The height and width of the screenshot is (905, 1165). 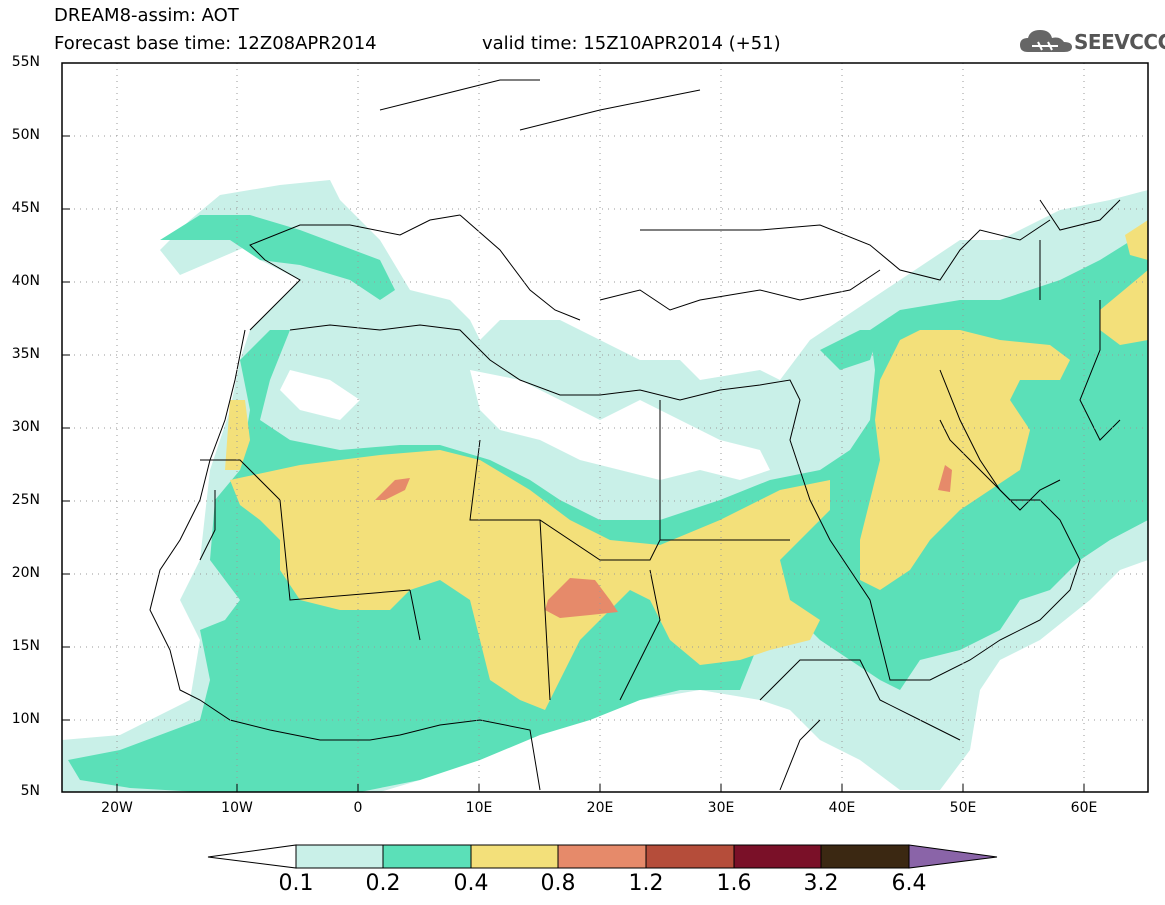 I want to click on lat-label: 30N, so click(x=25, y=427).